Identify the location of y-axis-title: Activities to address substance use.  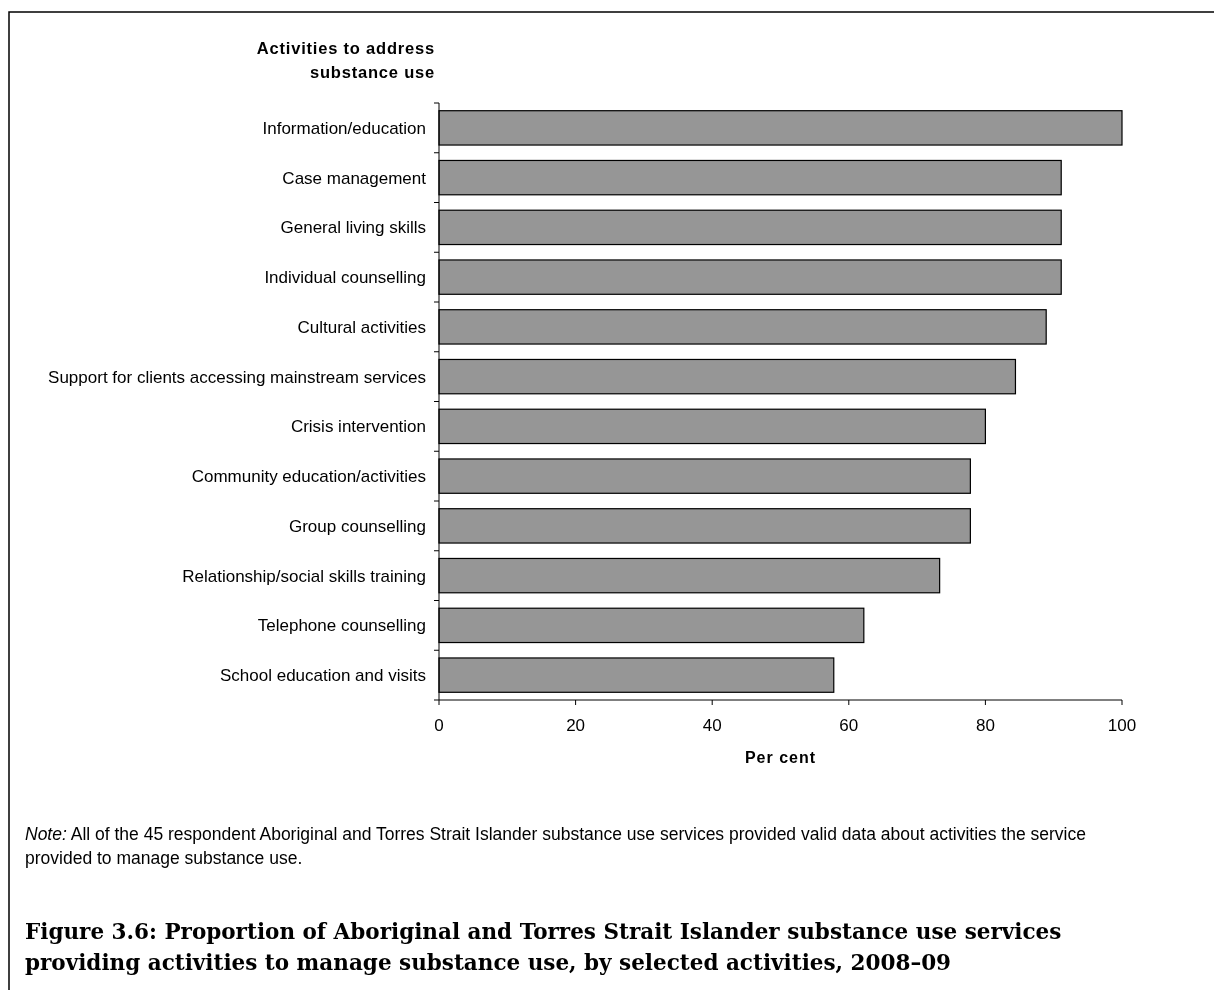
(345, 60).